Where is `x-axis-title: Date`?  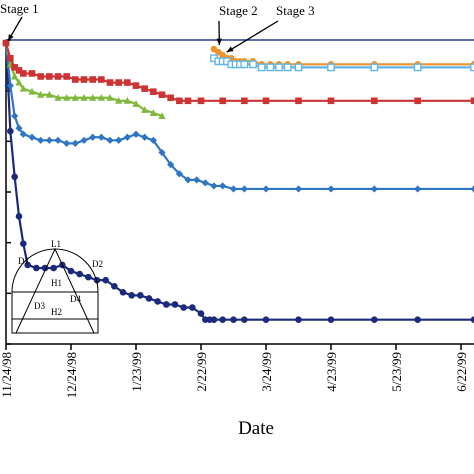
x-axis-title: Date is located at coordinates (256, 428).